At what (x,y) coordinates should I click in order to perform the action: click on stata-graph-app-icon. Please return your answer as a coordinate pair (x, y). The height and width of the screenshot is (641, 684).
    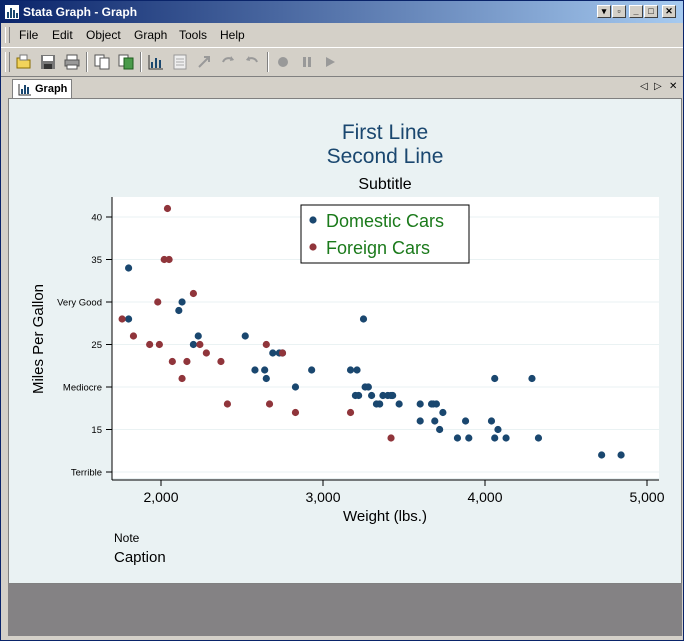
    Looking at the image, I should click on (12, 12).